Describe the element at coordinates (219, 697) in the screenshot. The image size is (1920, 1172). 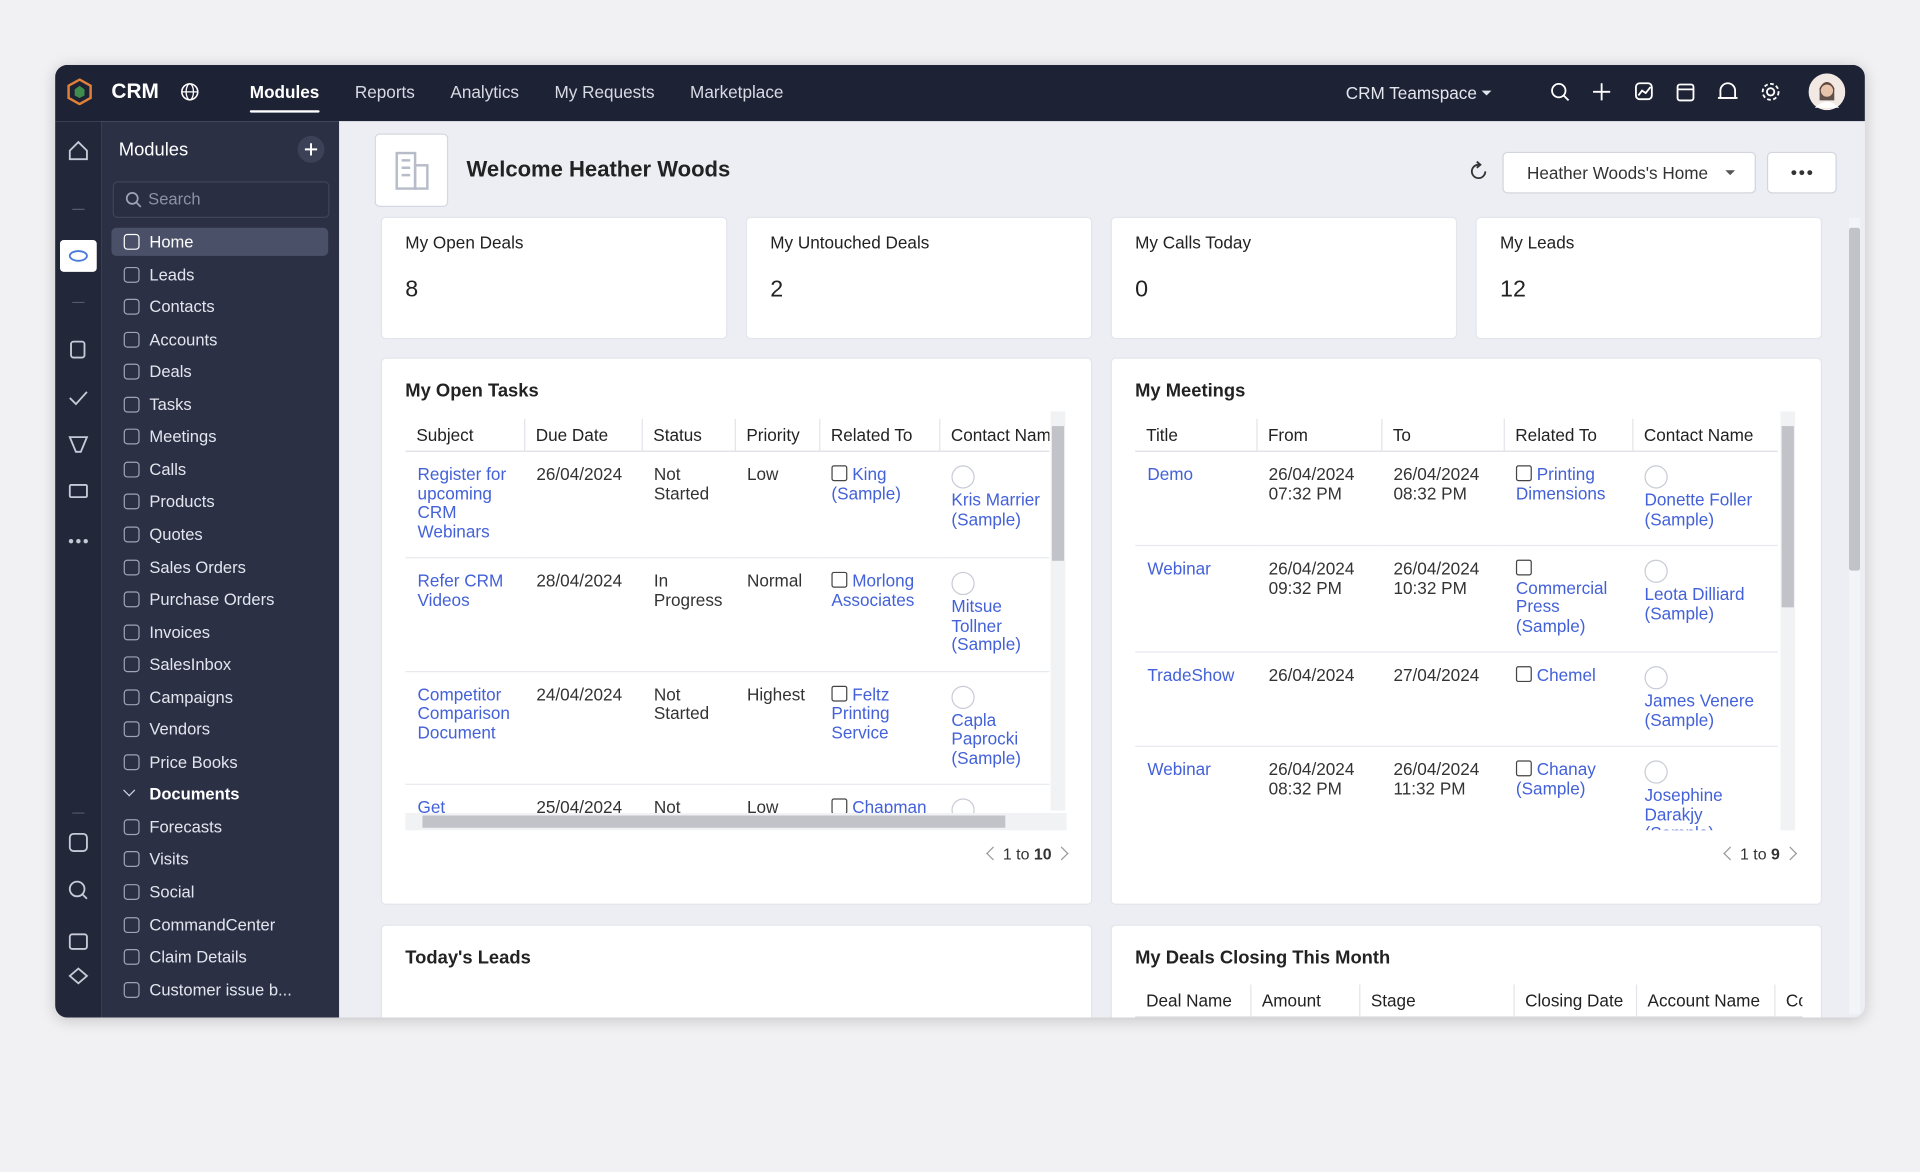
I see `module-item: Campaigns` at that location.